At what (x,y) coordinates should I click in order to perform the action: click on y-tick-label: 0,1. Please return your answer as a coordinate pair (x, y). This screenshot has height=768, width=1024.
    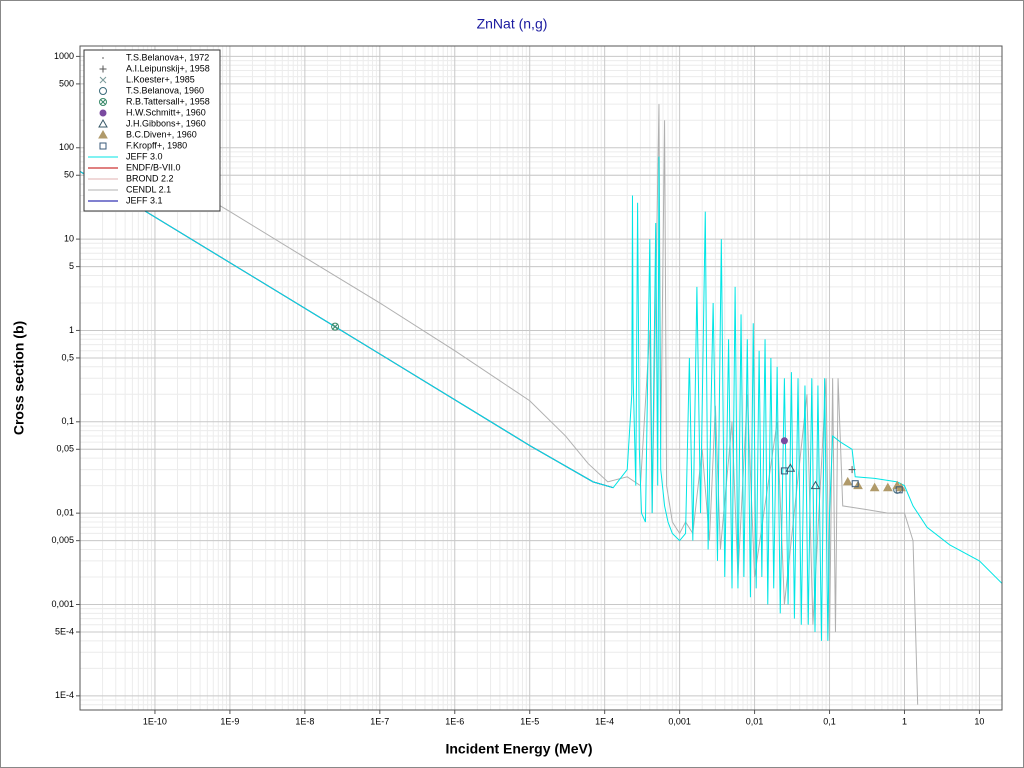
    Looking at the image, I should click on (67, 421).